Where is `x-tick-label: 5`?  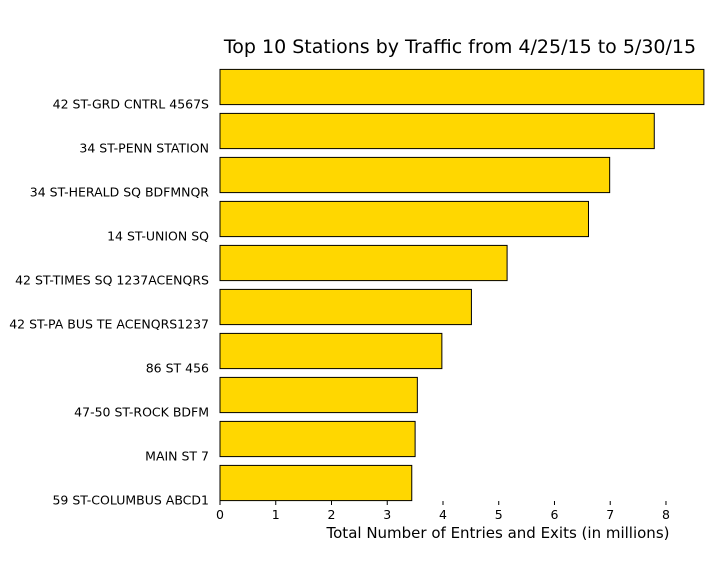
x-tick-label: 5 is located at coordinates (499, 514).